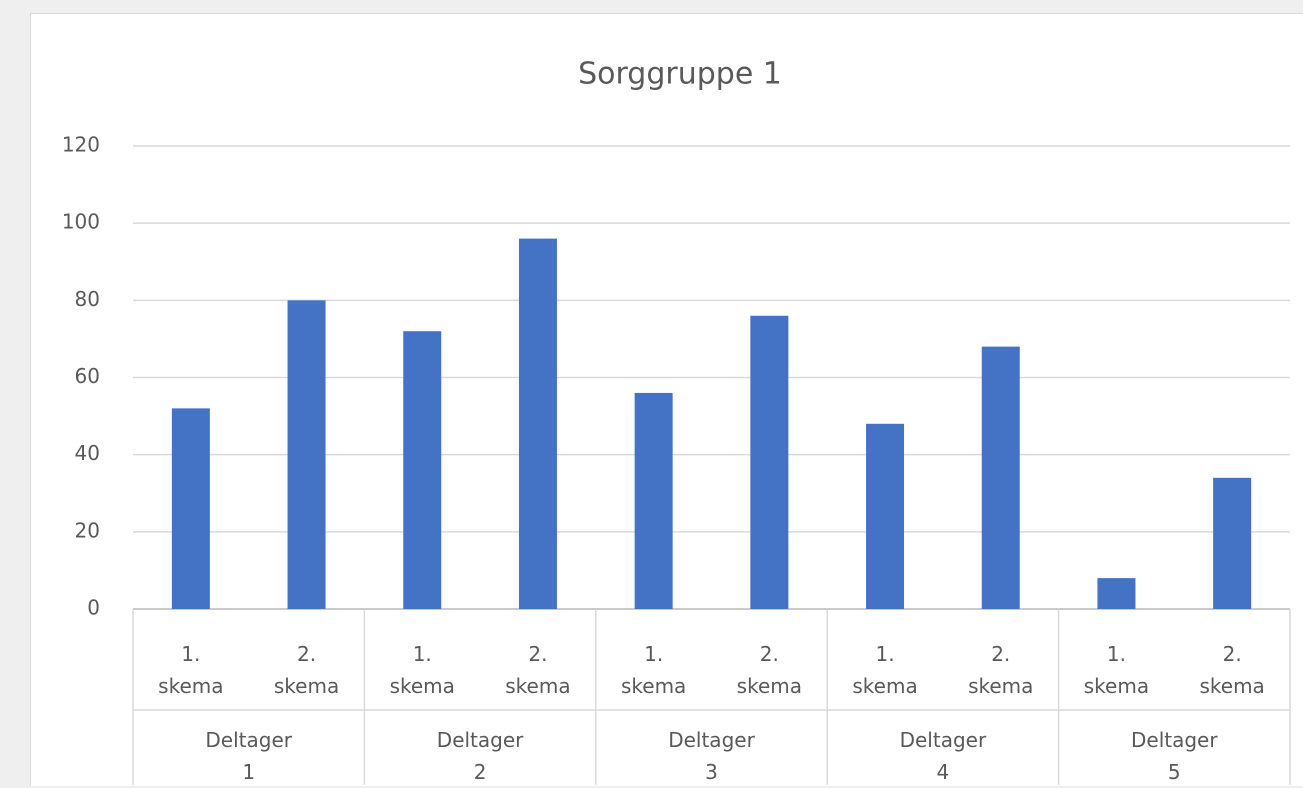  I want to click on group-label: Deltager 5, so click(1174, 756).